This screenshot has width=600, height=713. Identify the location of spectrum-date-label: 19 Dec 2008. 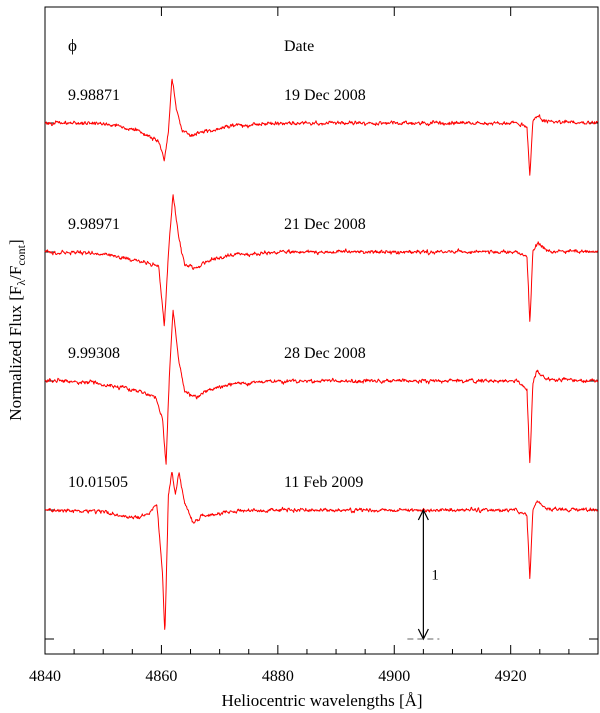
(325, 95).